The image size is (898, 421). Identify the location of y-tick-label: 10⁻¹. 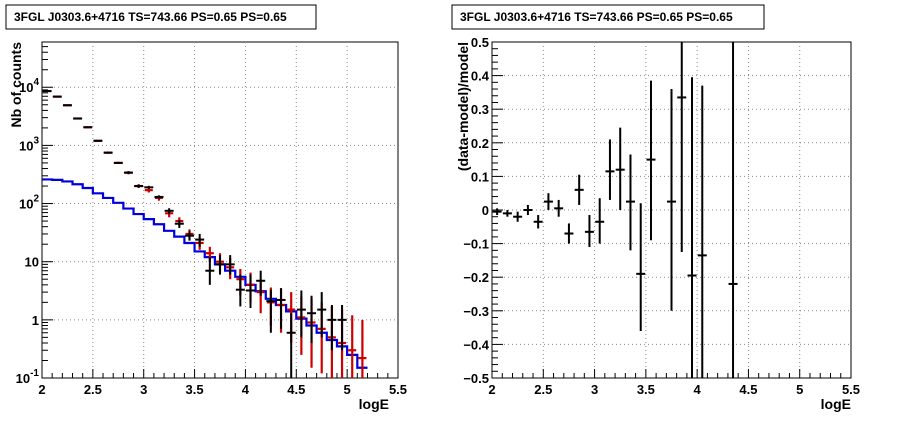
(28, 377).